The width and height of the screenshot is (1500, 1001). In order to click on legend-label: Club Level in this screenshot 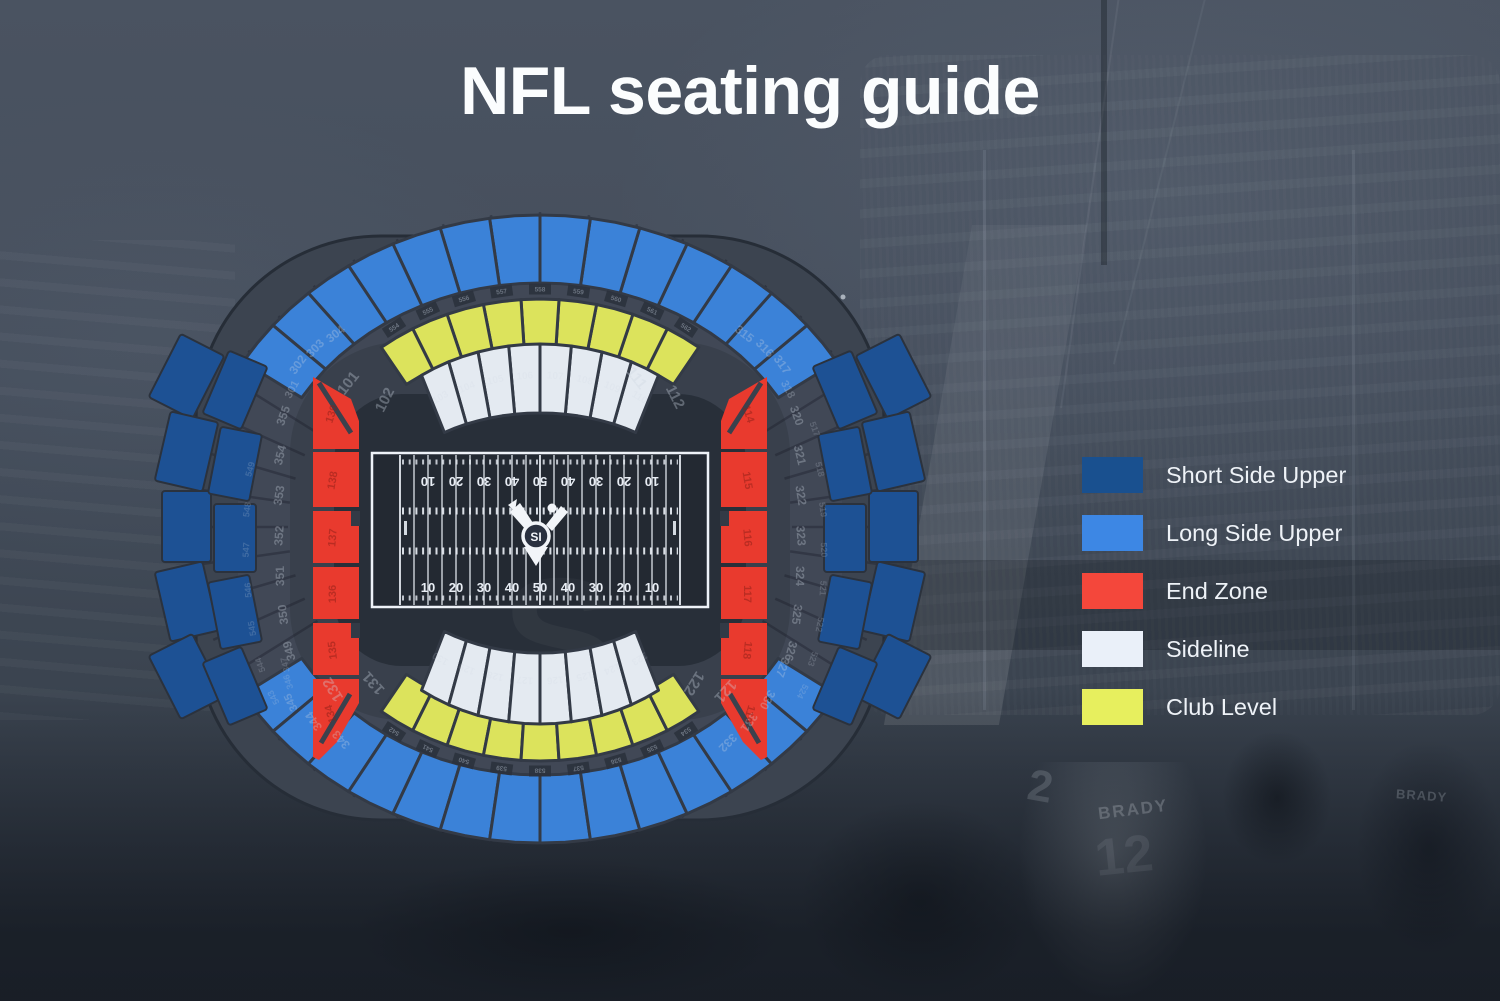, I will do `click(1222, 706)`.